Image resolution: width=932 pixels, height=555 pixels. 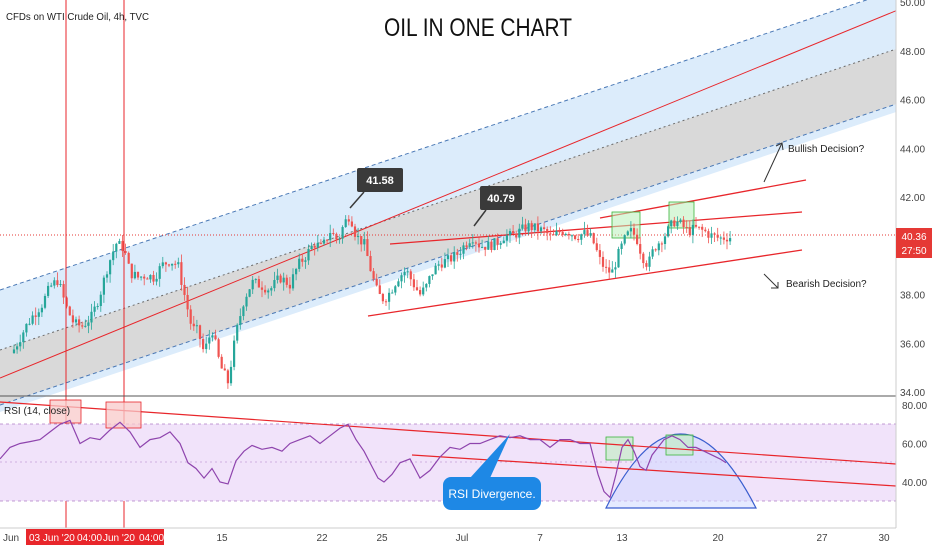 What do you see at coordinates (912, 296) in the screenshot?
I see `price-tick-label: 38.00` at bounding box center [912, 296].